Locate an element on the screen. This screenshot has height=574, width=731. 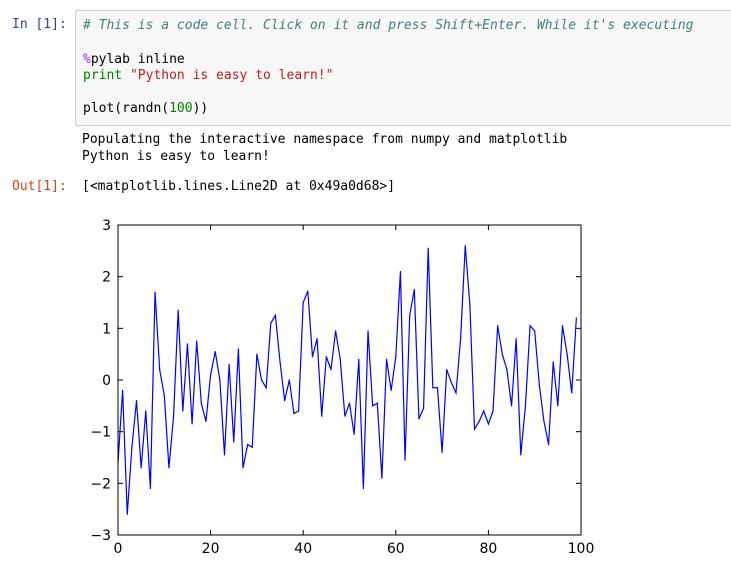
plot-call-prefix: plot(randn( is located at coordinates (126, 108).